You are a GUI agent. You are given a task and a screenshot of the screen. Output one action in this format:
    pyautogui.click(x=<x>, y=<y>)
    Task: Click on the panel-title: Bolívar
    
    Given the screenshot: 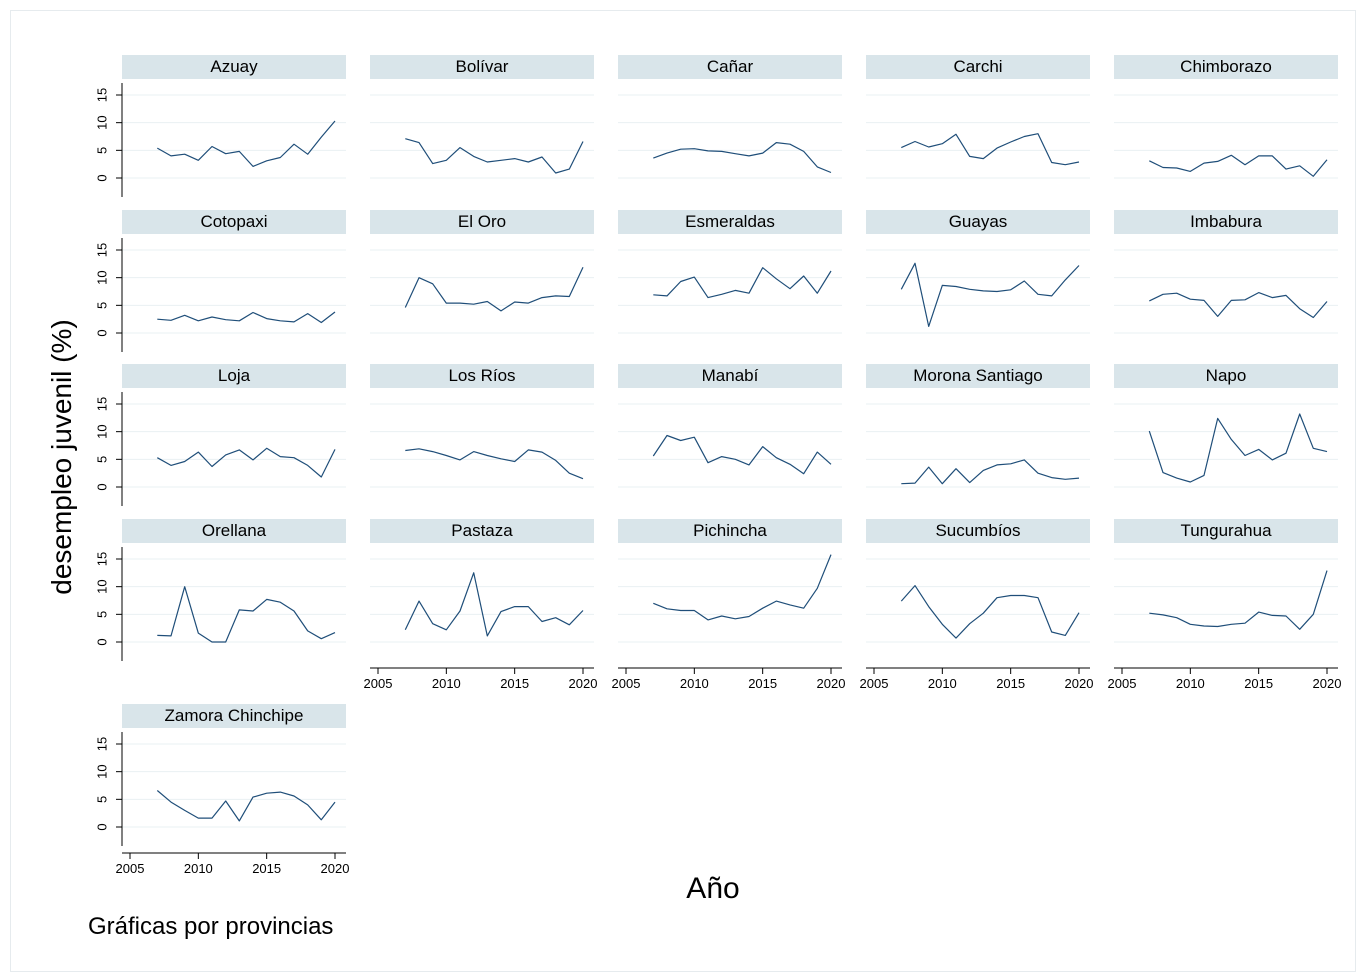 What is the action you would take?
    pyautogui.click(x=482, y=66)
    